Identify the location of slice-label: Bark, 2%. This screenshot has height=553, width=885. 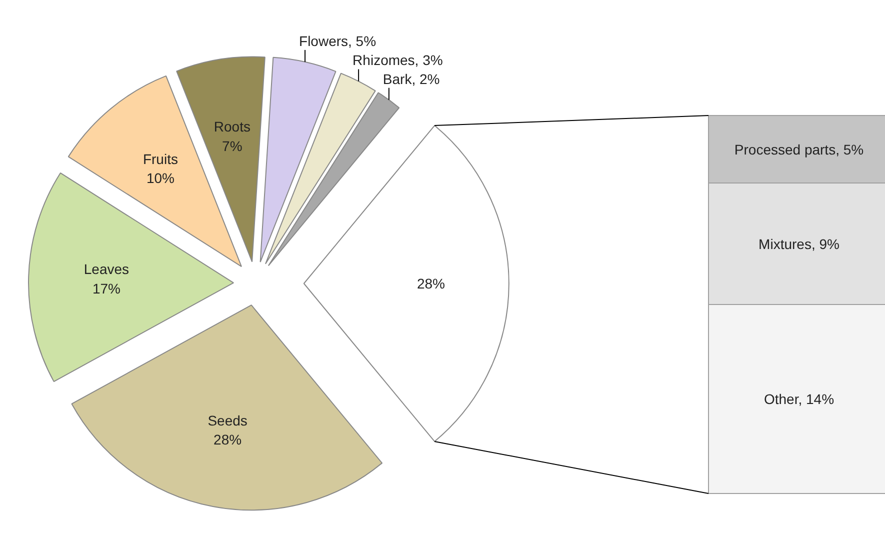
(411, 78).